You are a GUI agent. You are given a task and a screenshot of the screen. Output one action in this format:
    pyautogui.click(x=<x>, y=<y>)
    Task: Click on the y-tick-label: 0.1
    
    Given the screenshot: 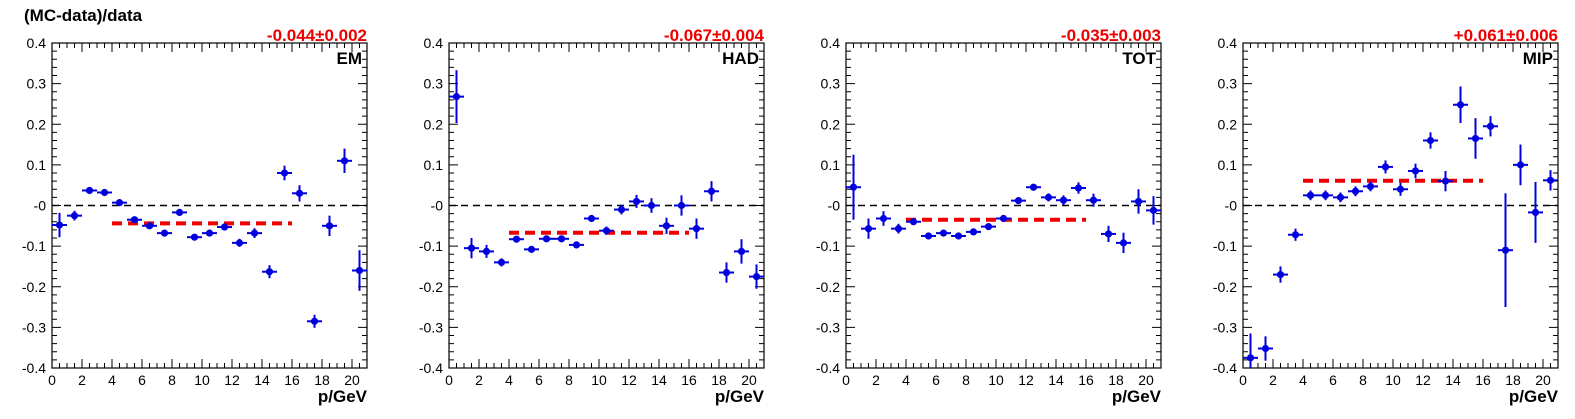 What is the action you would take?
    pyautogui.click(x=37, y=165)
    